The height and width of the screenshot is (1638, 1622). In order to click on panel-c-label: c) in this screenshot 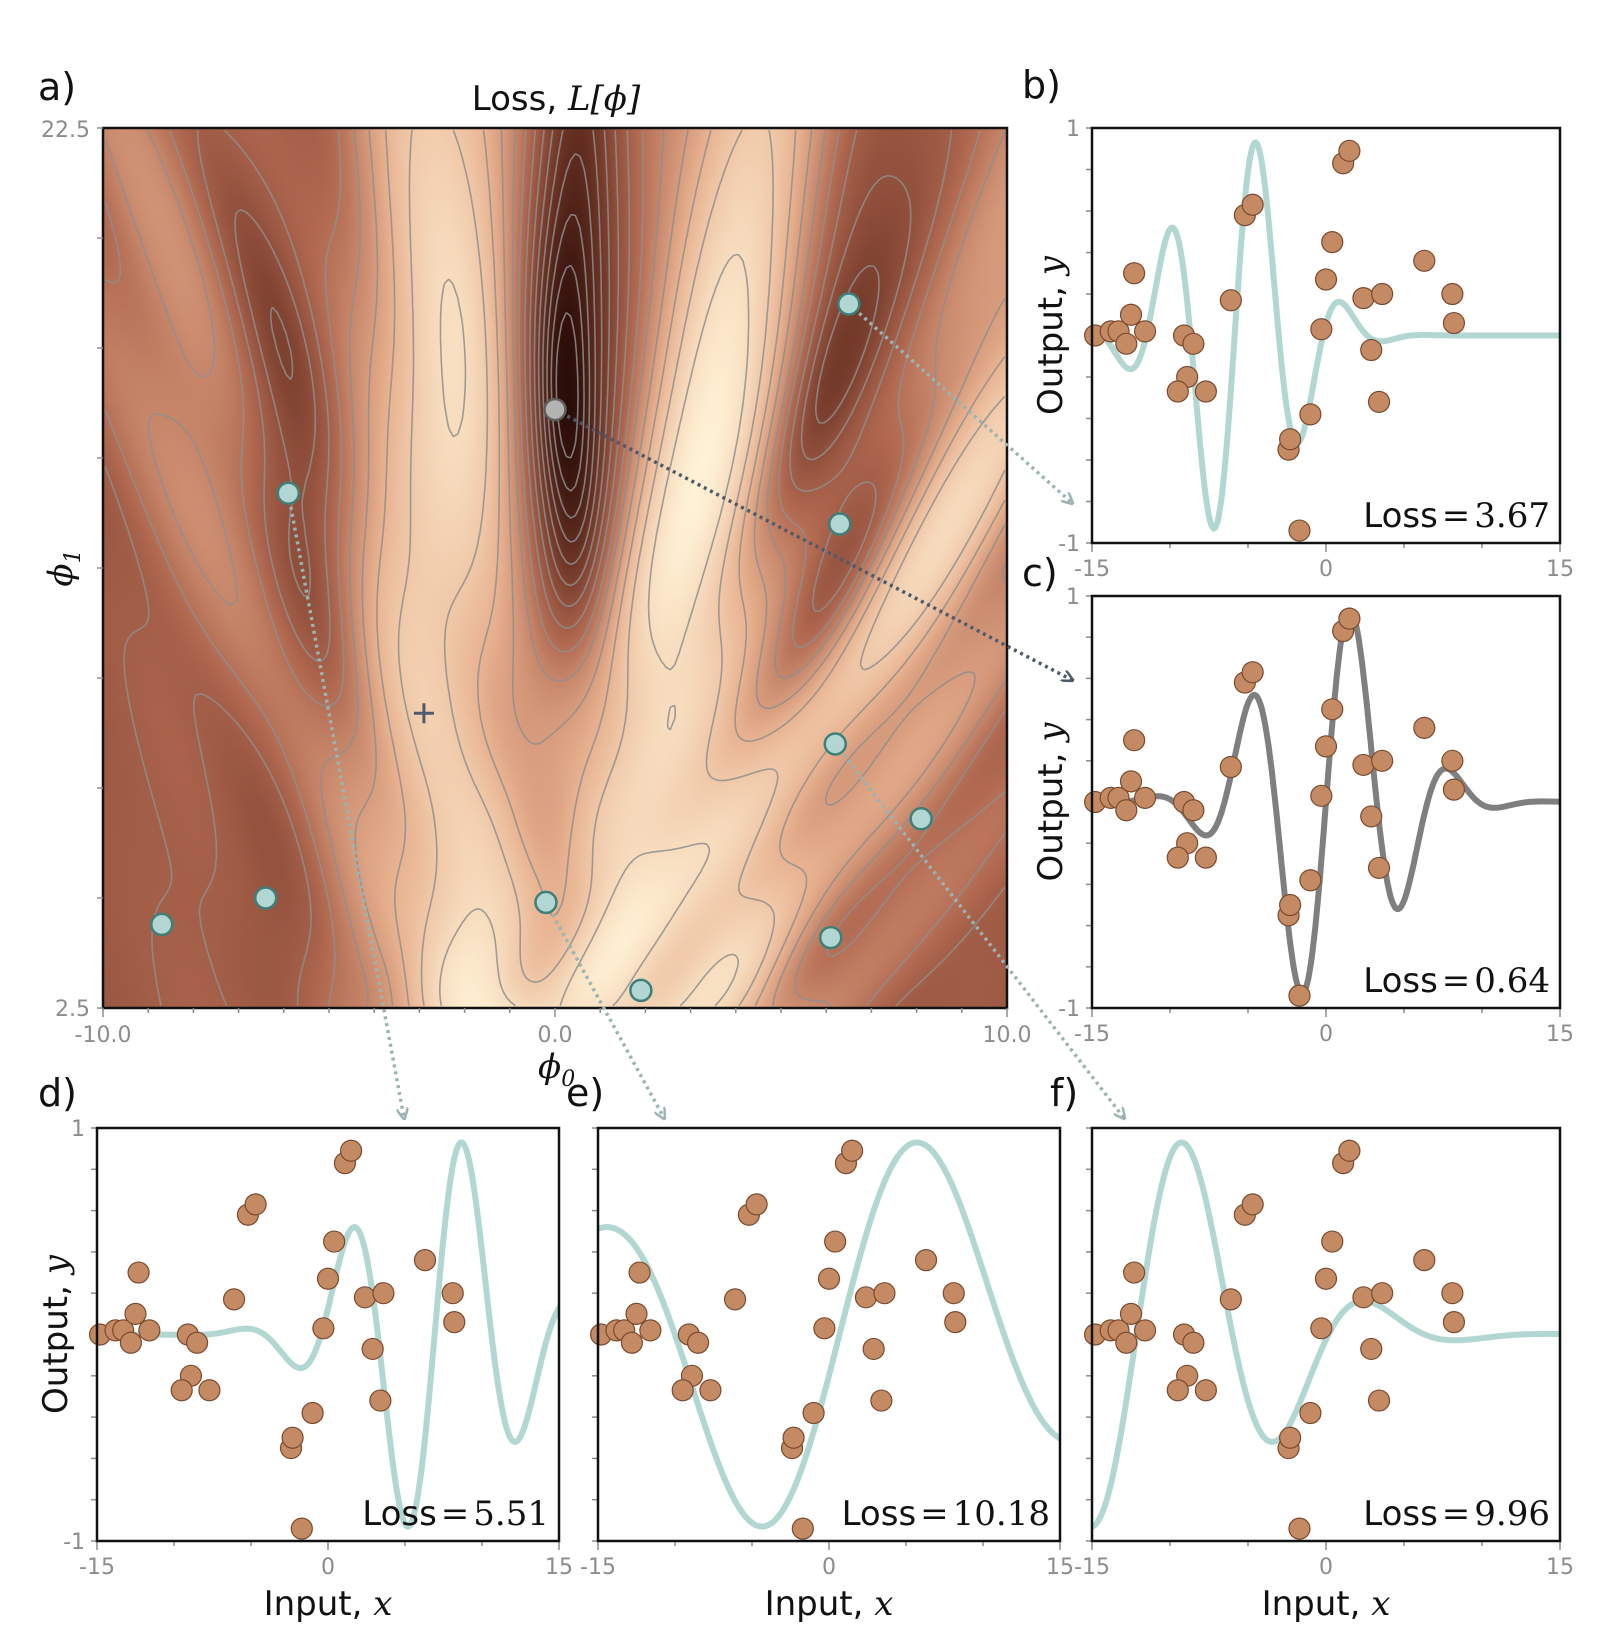, I will do `click(1040, 573)`.